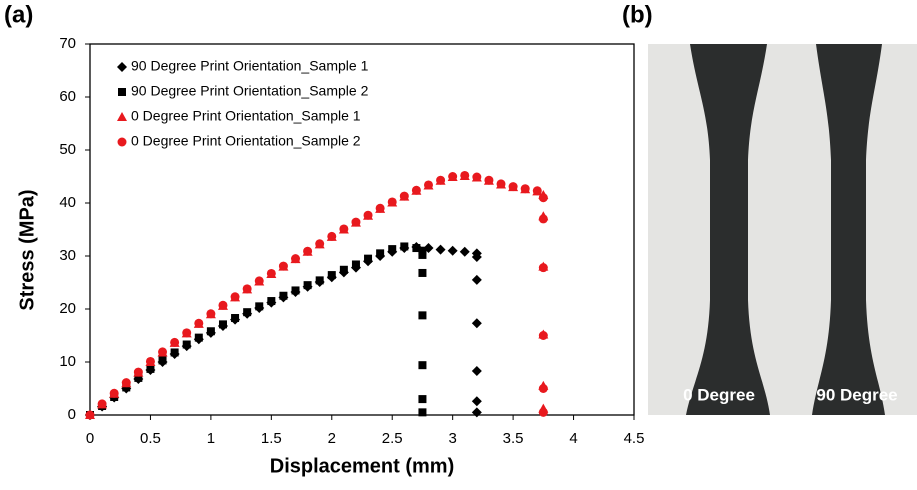 This screenshot has height=490, width=917. What do you see at coordinates (362, 466) in the screenshot?
I see `x-axis-label: Displacement (mm)` at bounding box center [362, 466].